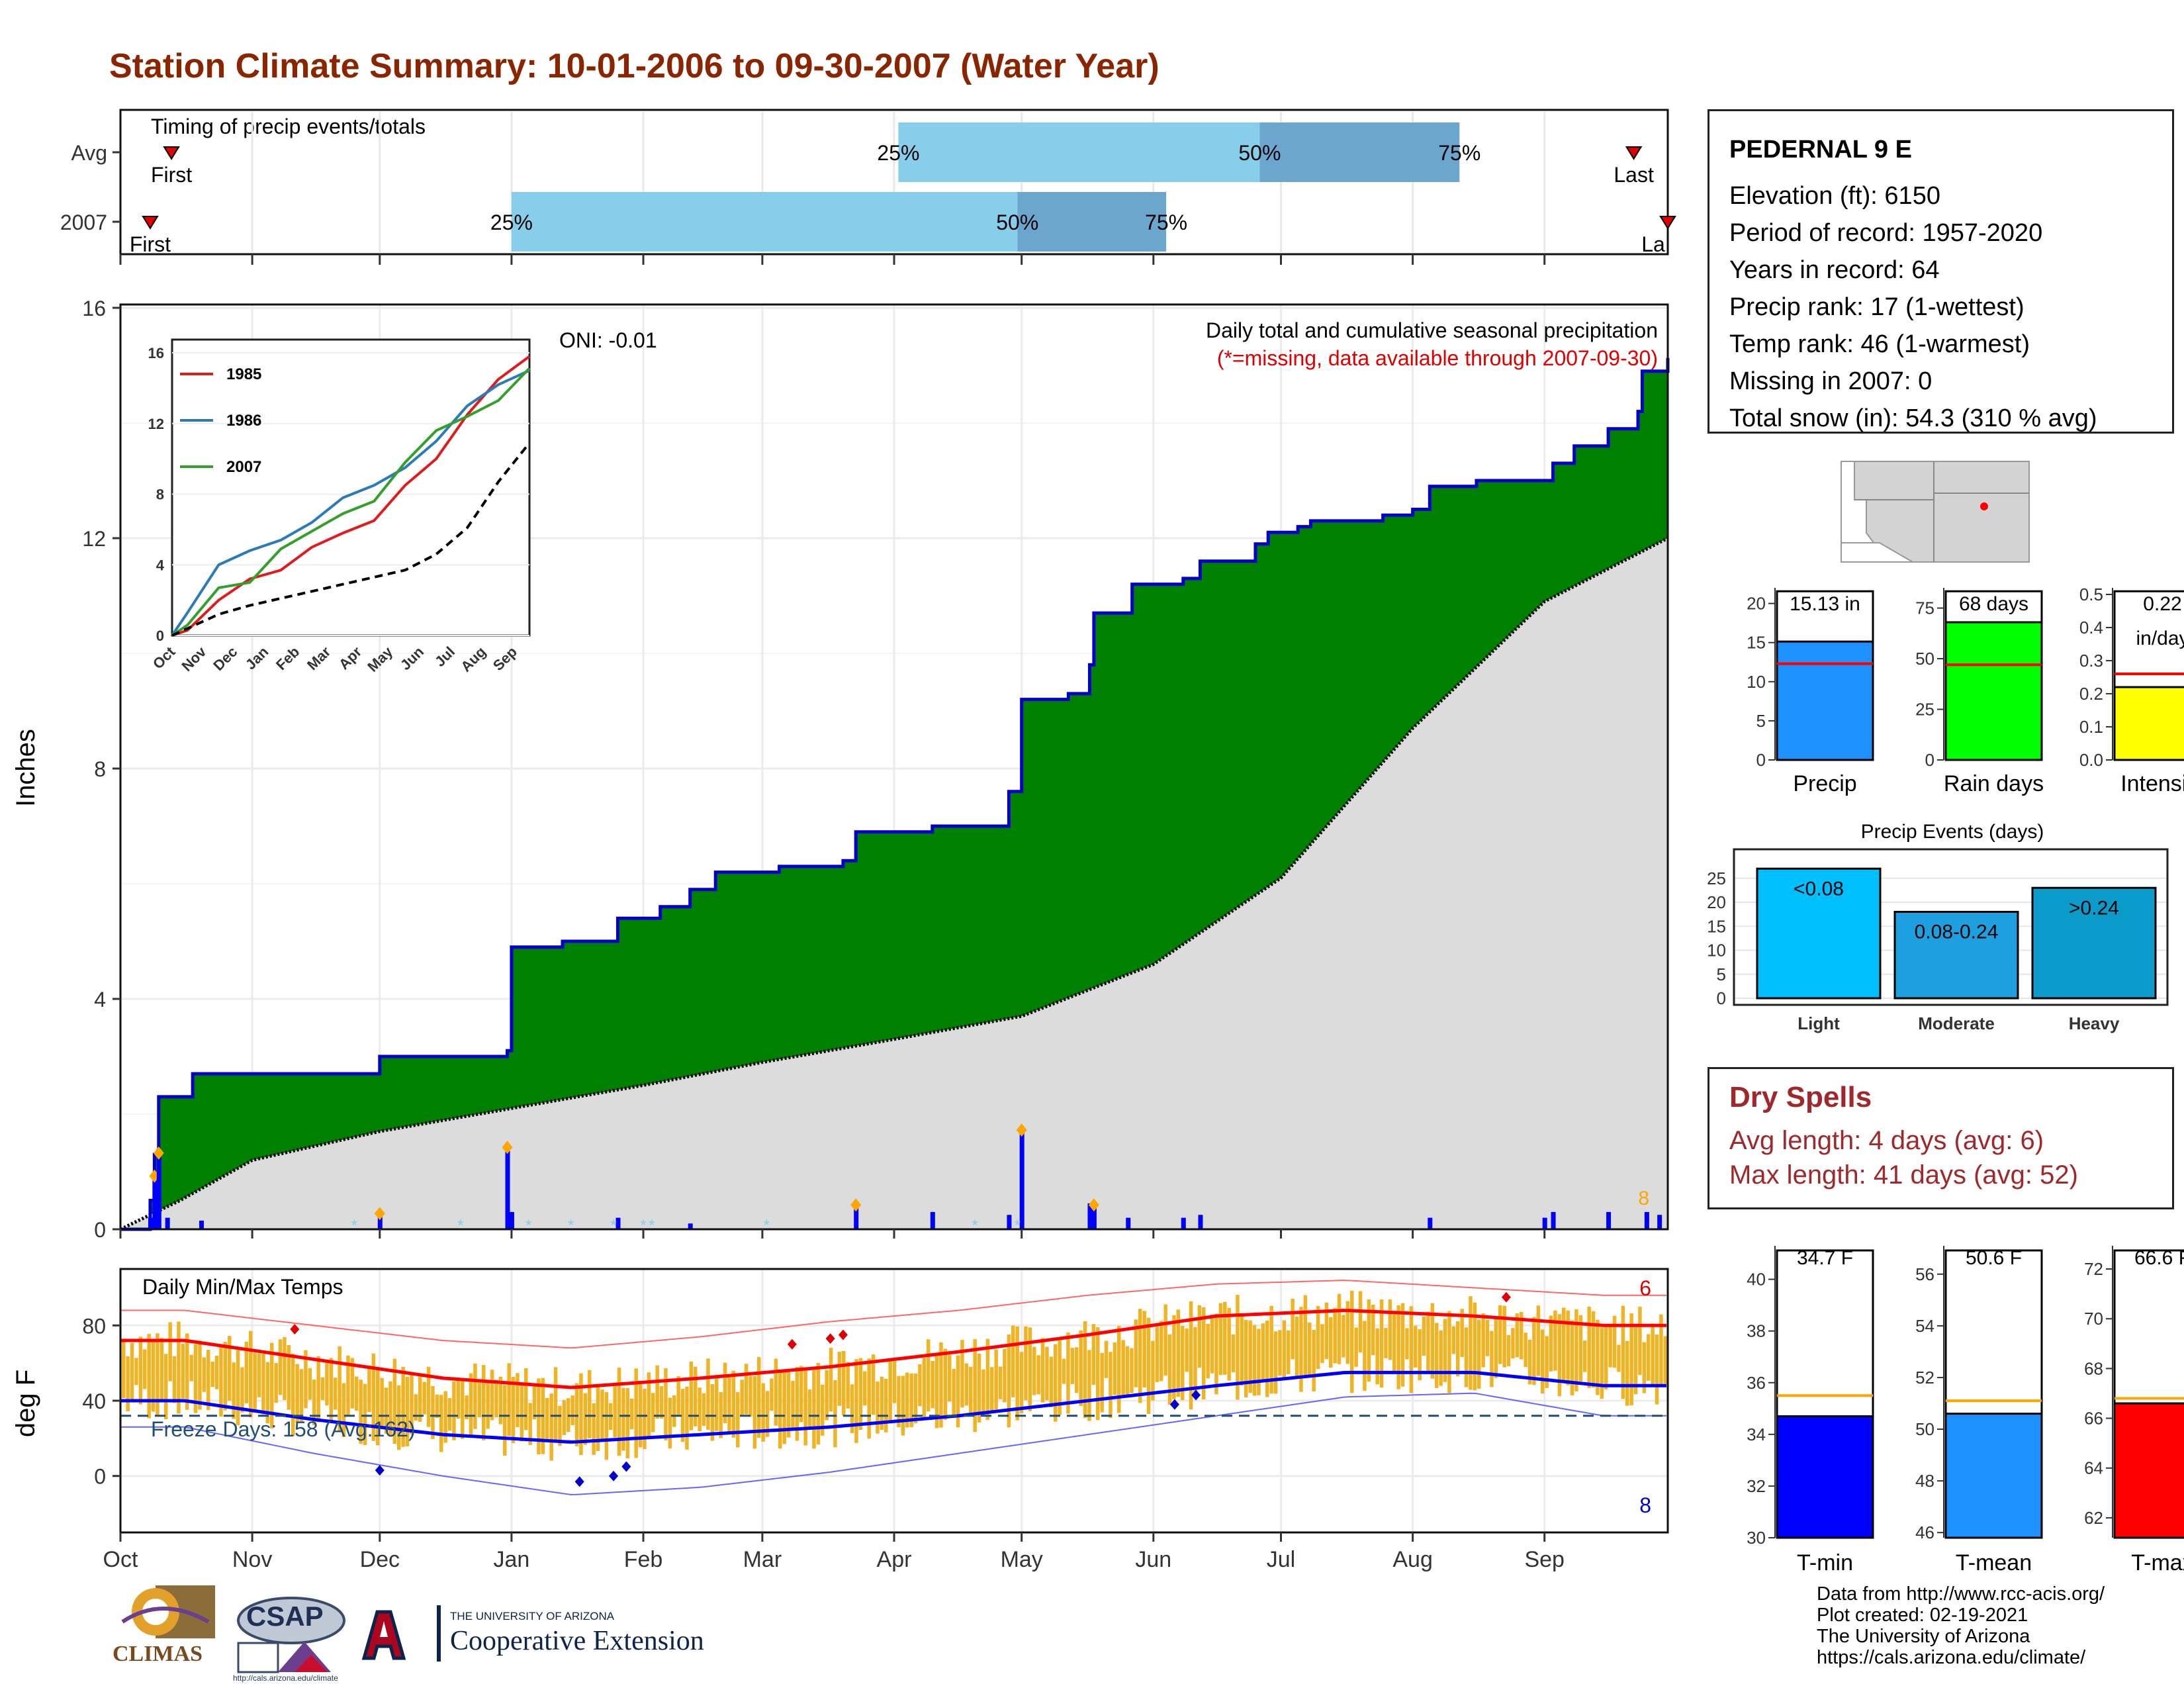 This screenshot has width=2184, height=1688. What do you see at coordinates (2093, 1419) in the screenshot?
I see `tbar-y-tick-label: 66` at bounding box center [2093, 1419].